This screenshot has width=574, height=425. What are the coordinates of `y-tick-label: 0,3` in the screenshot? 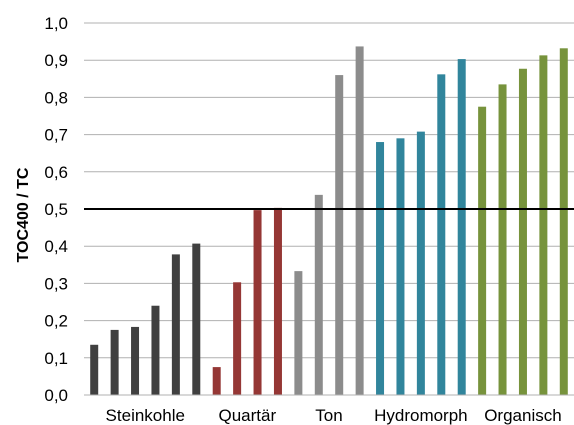 It's located at (56, 283).